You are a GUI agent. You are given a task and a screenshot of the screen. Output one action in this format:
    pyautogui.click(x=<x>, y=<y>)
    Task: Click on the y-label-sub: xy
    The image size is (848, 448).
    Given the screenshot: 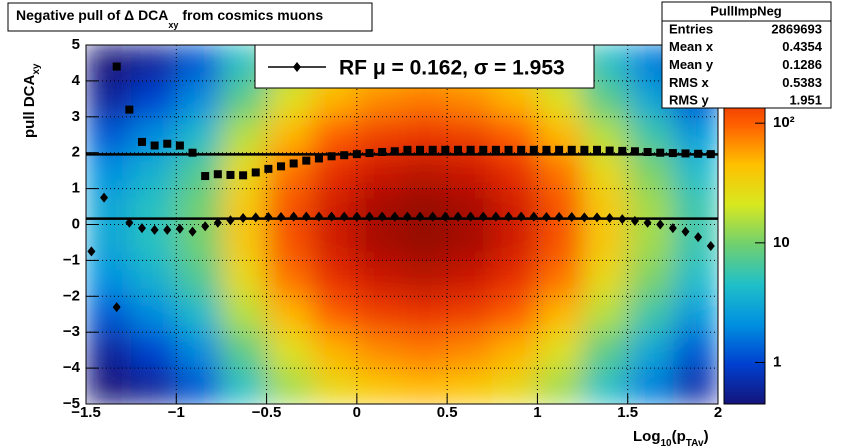 What is the action you would take?
    pyautogui.click(x=36, y=69)
    